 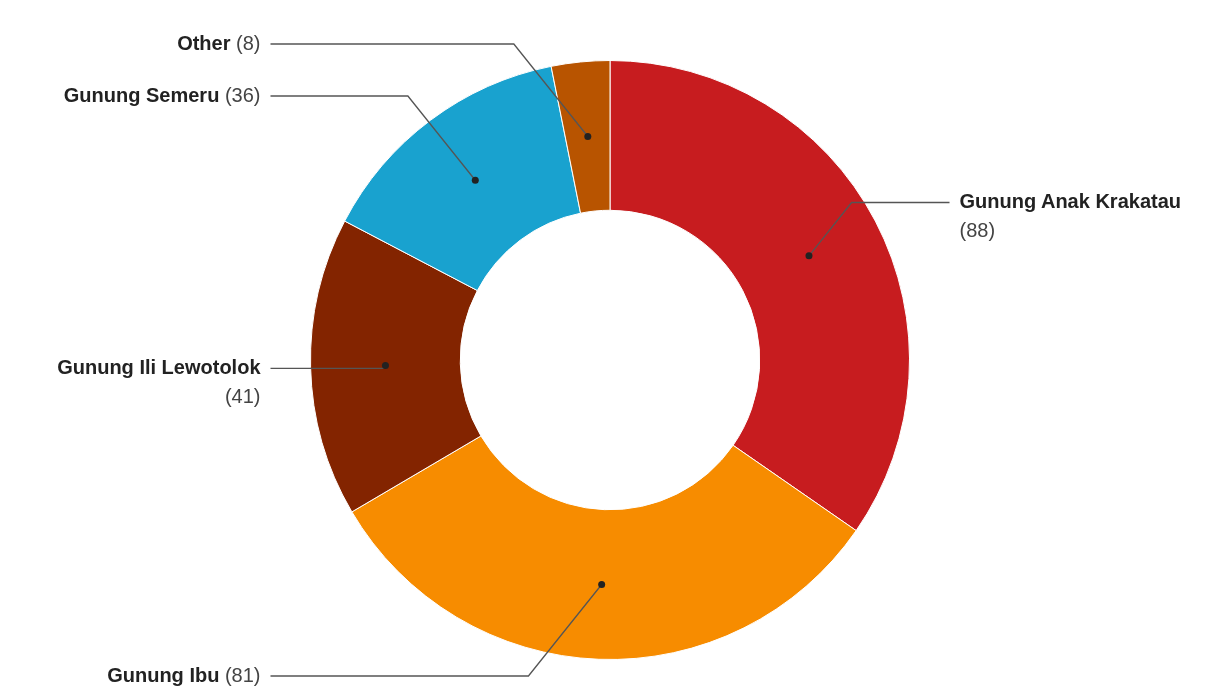 What do you see at coordinates (163, 674) in the screenshot?
I see `slice-label: Gunung Ibu` at bounding box center [163, 674].